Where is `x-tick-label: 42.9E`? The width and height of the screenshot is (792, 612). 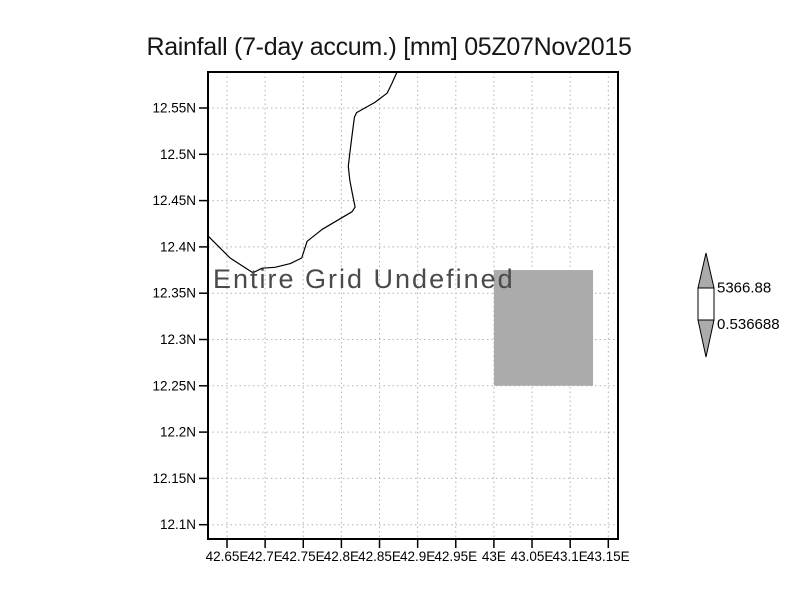 x-tick-label: 42.9E is located at coordinates (417, 556).